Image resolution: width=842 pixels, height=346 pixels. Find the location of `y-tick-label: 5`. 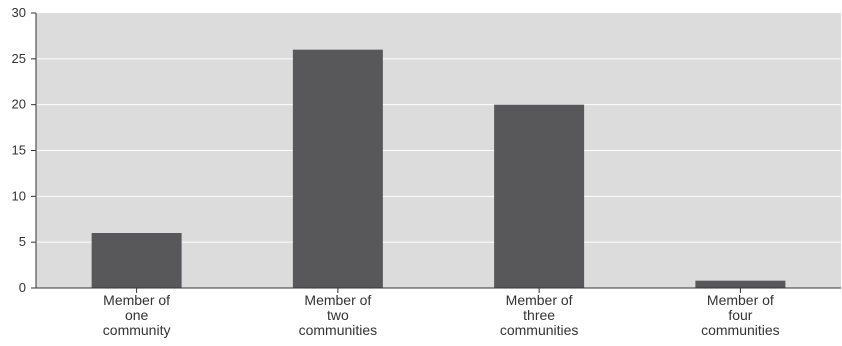

y-tick-label: 5 is located at coordinates (22, 241).